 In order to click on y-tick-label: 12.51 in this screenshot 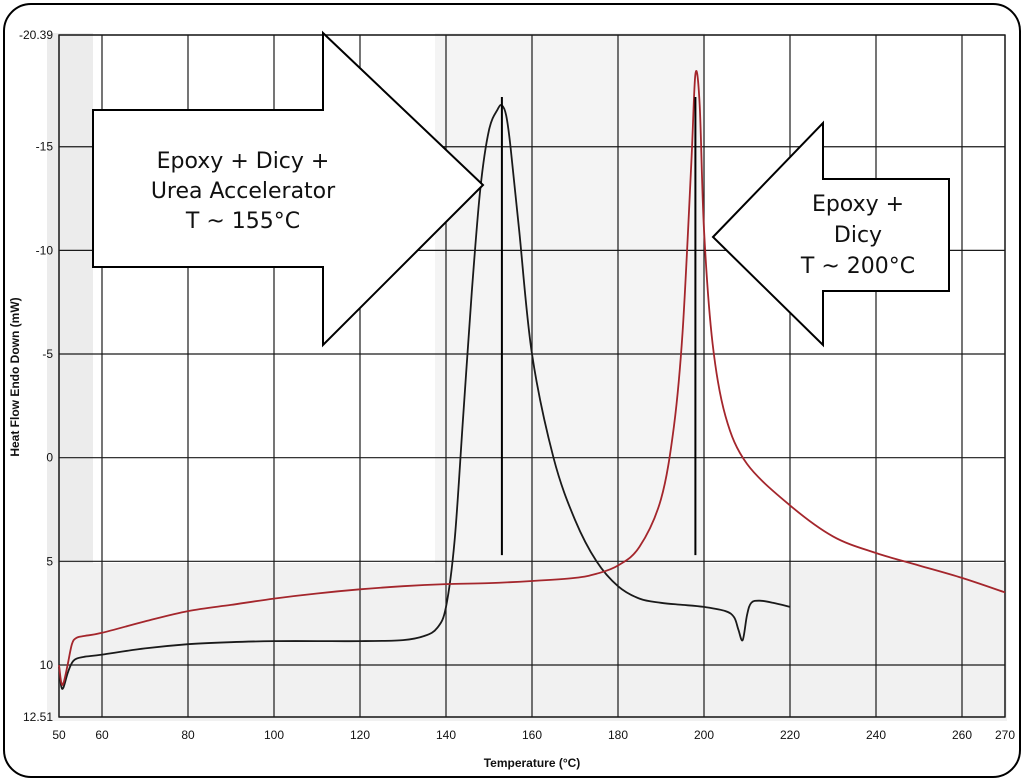, I will do `click(38, 717)`.